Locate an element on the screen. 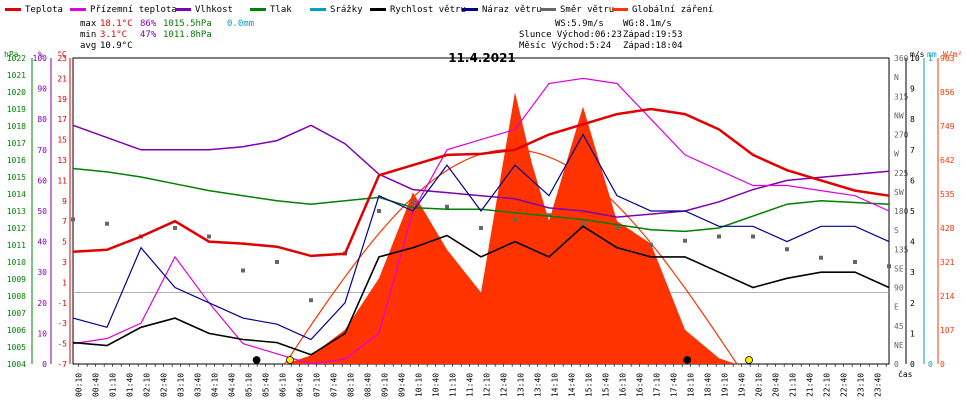 The image size is (966, 400). stats-min-press: 1011.8hPa is located at coordinates (187, 35).